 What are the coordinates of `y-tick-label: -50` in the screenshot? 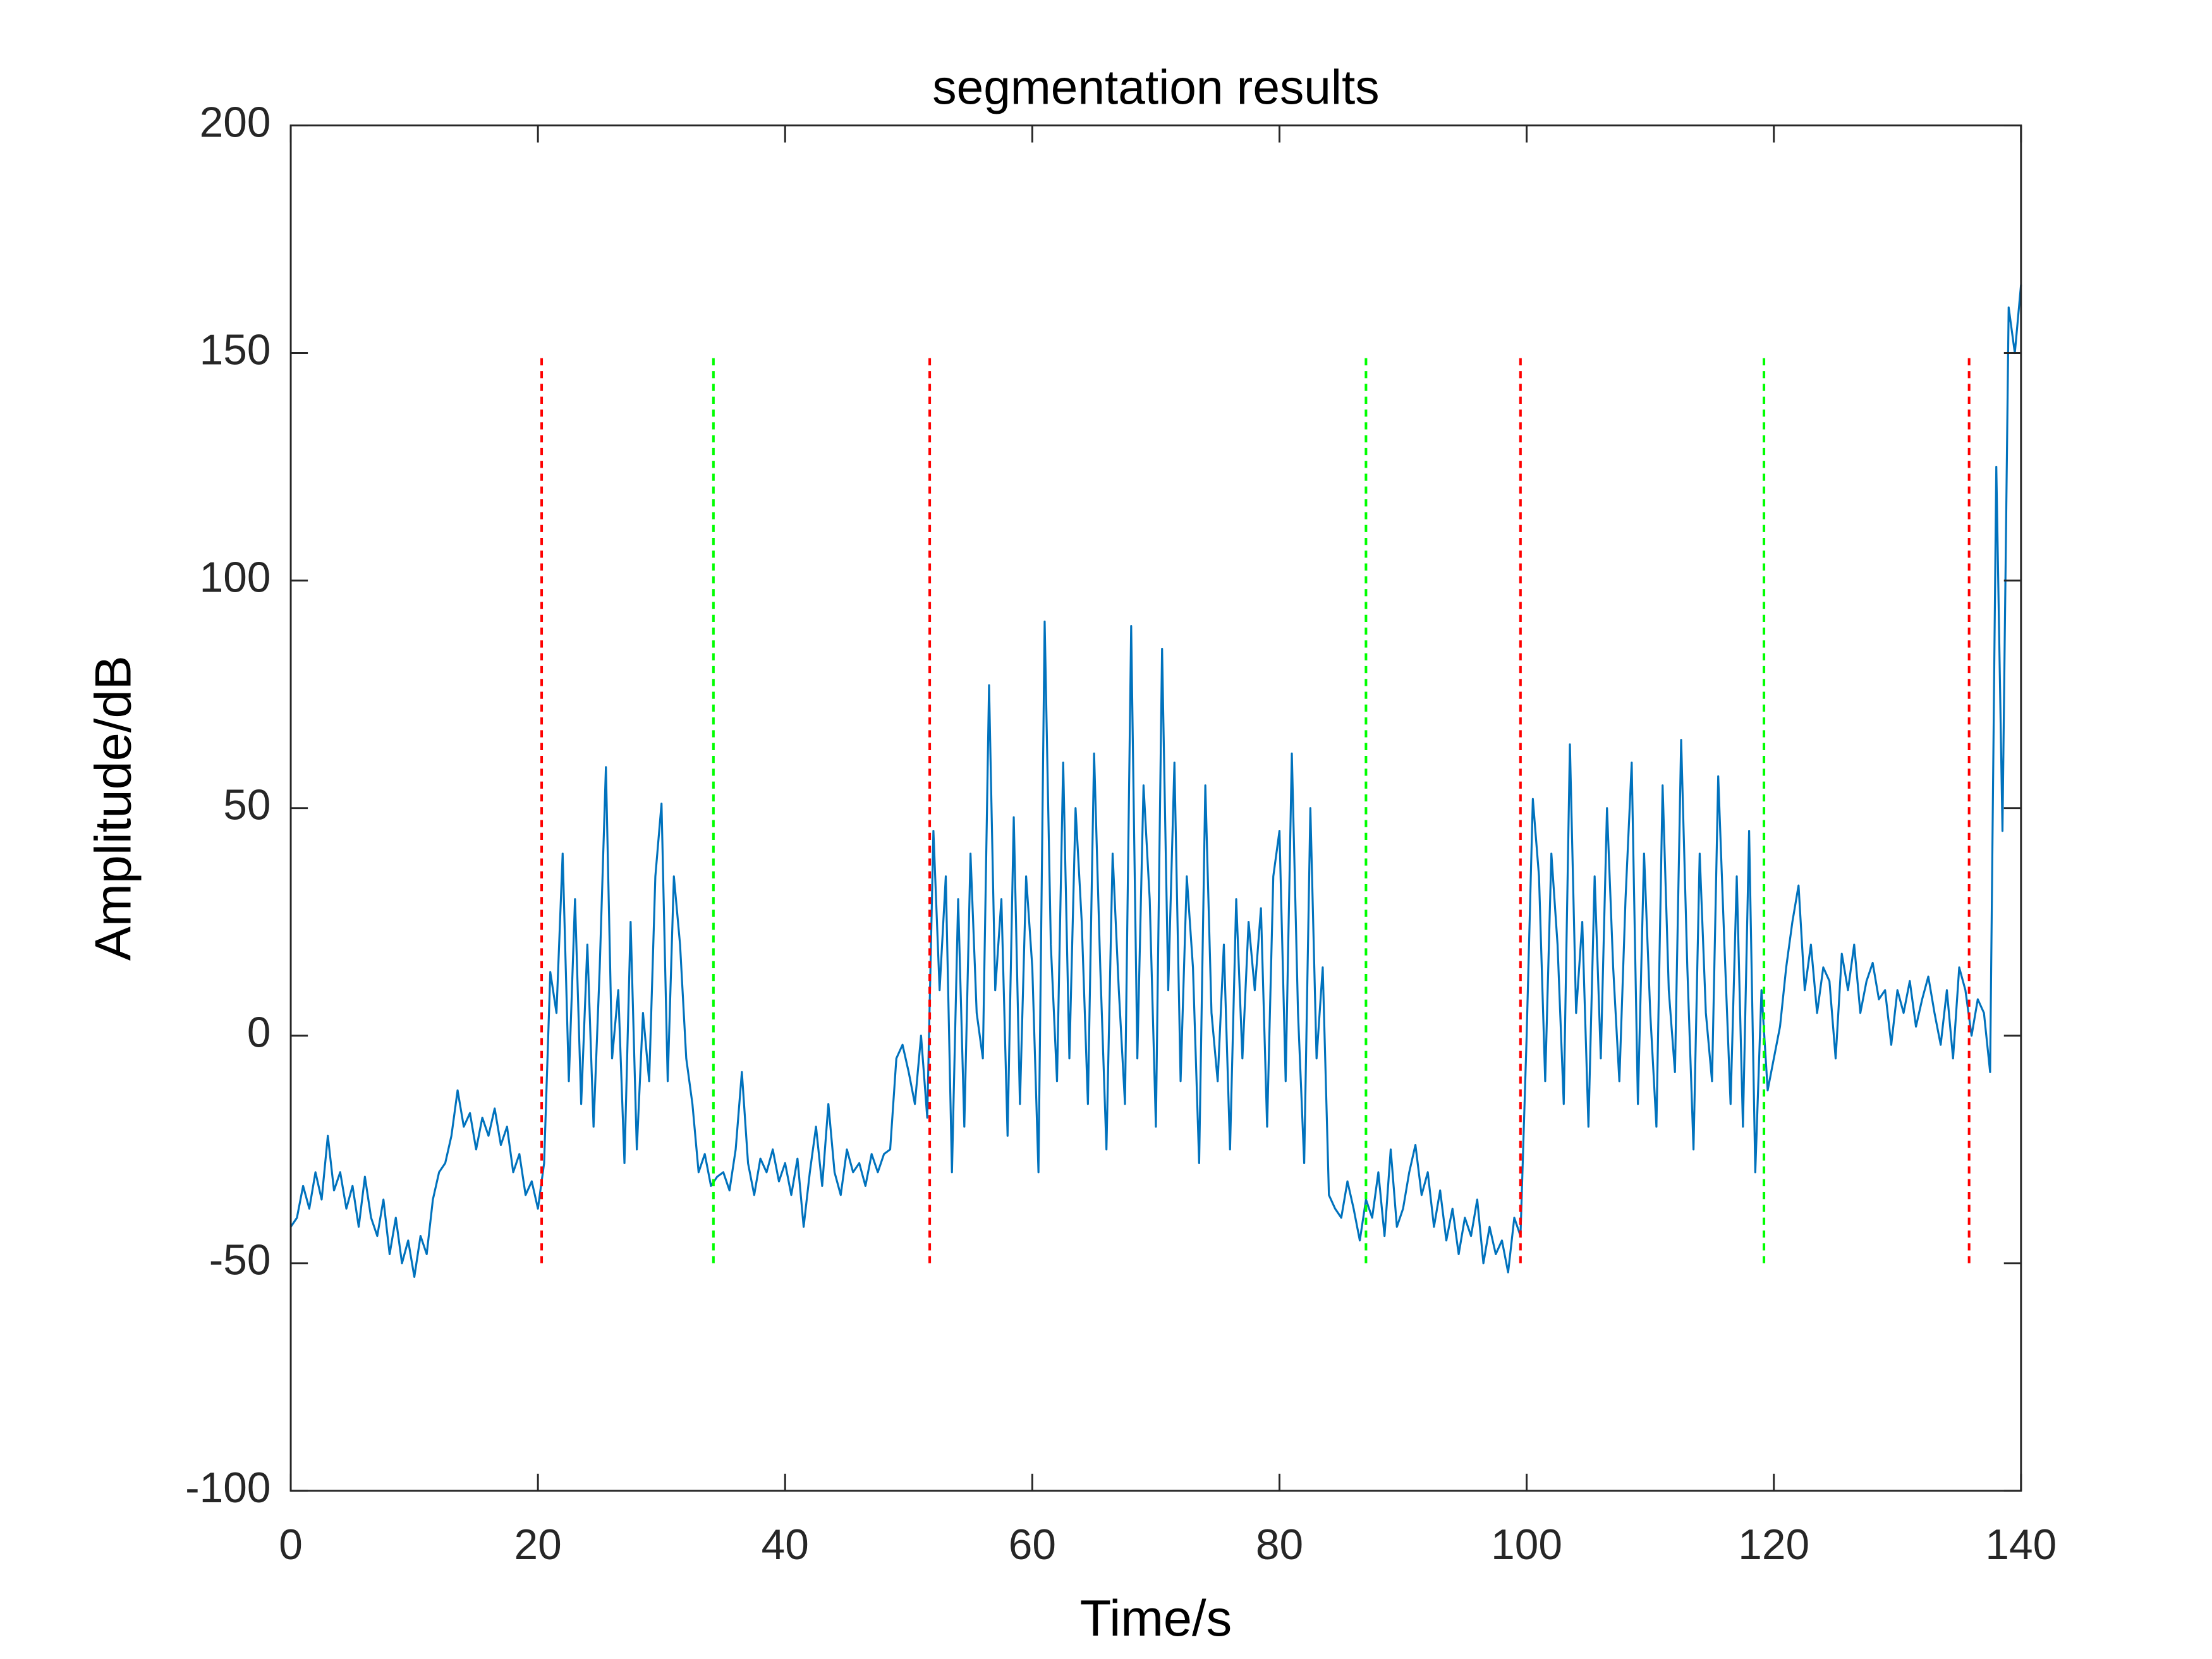 It's located at (240, 1260).